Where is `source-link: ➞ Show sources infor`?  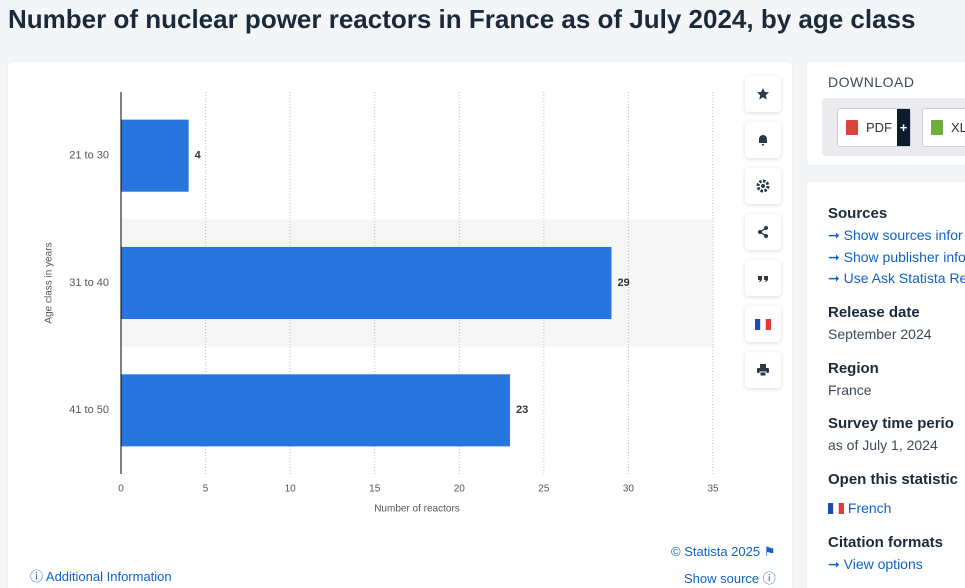
source-link: ➞ Show sources infor is located at coordinates (895, 235).